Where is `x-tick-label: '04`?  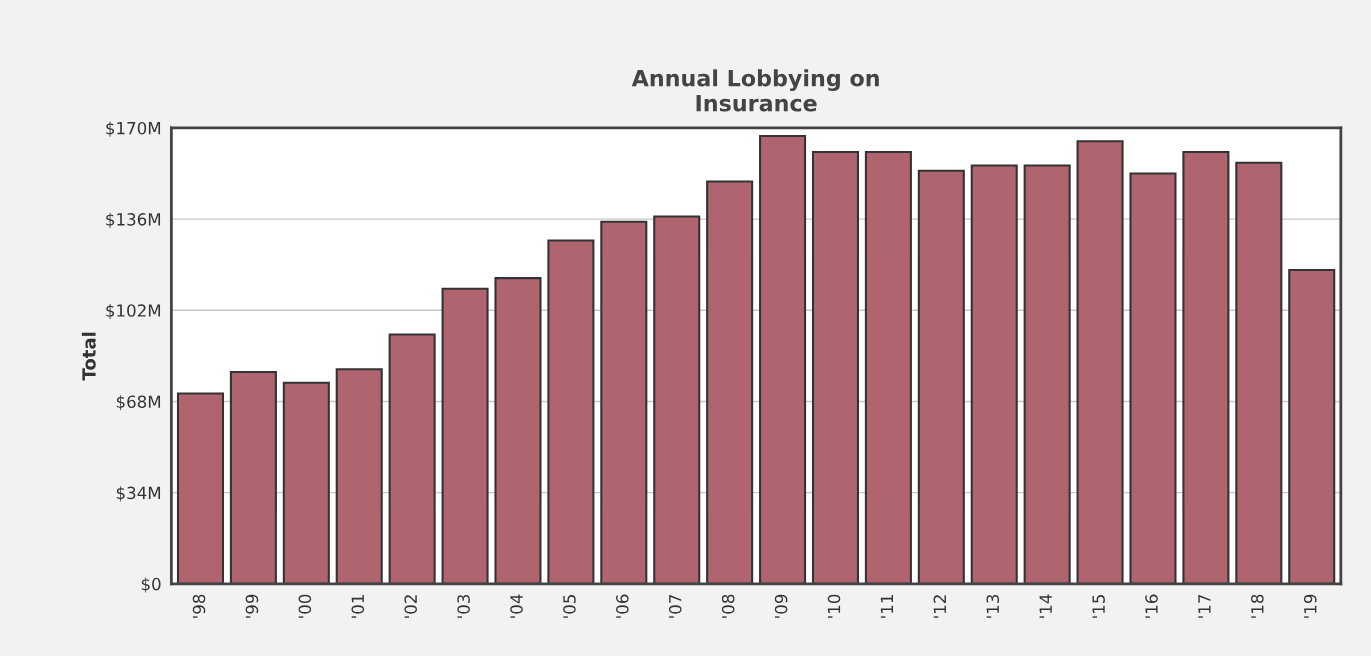 x-tick-label: '04 is located at coordinates (516, 606).